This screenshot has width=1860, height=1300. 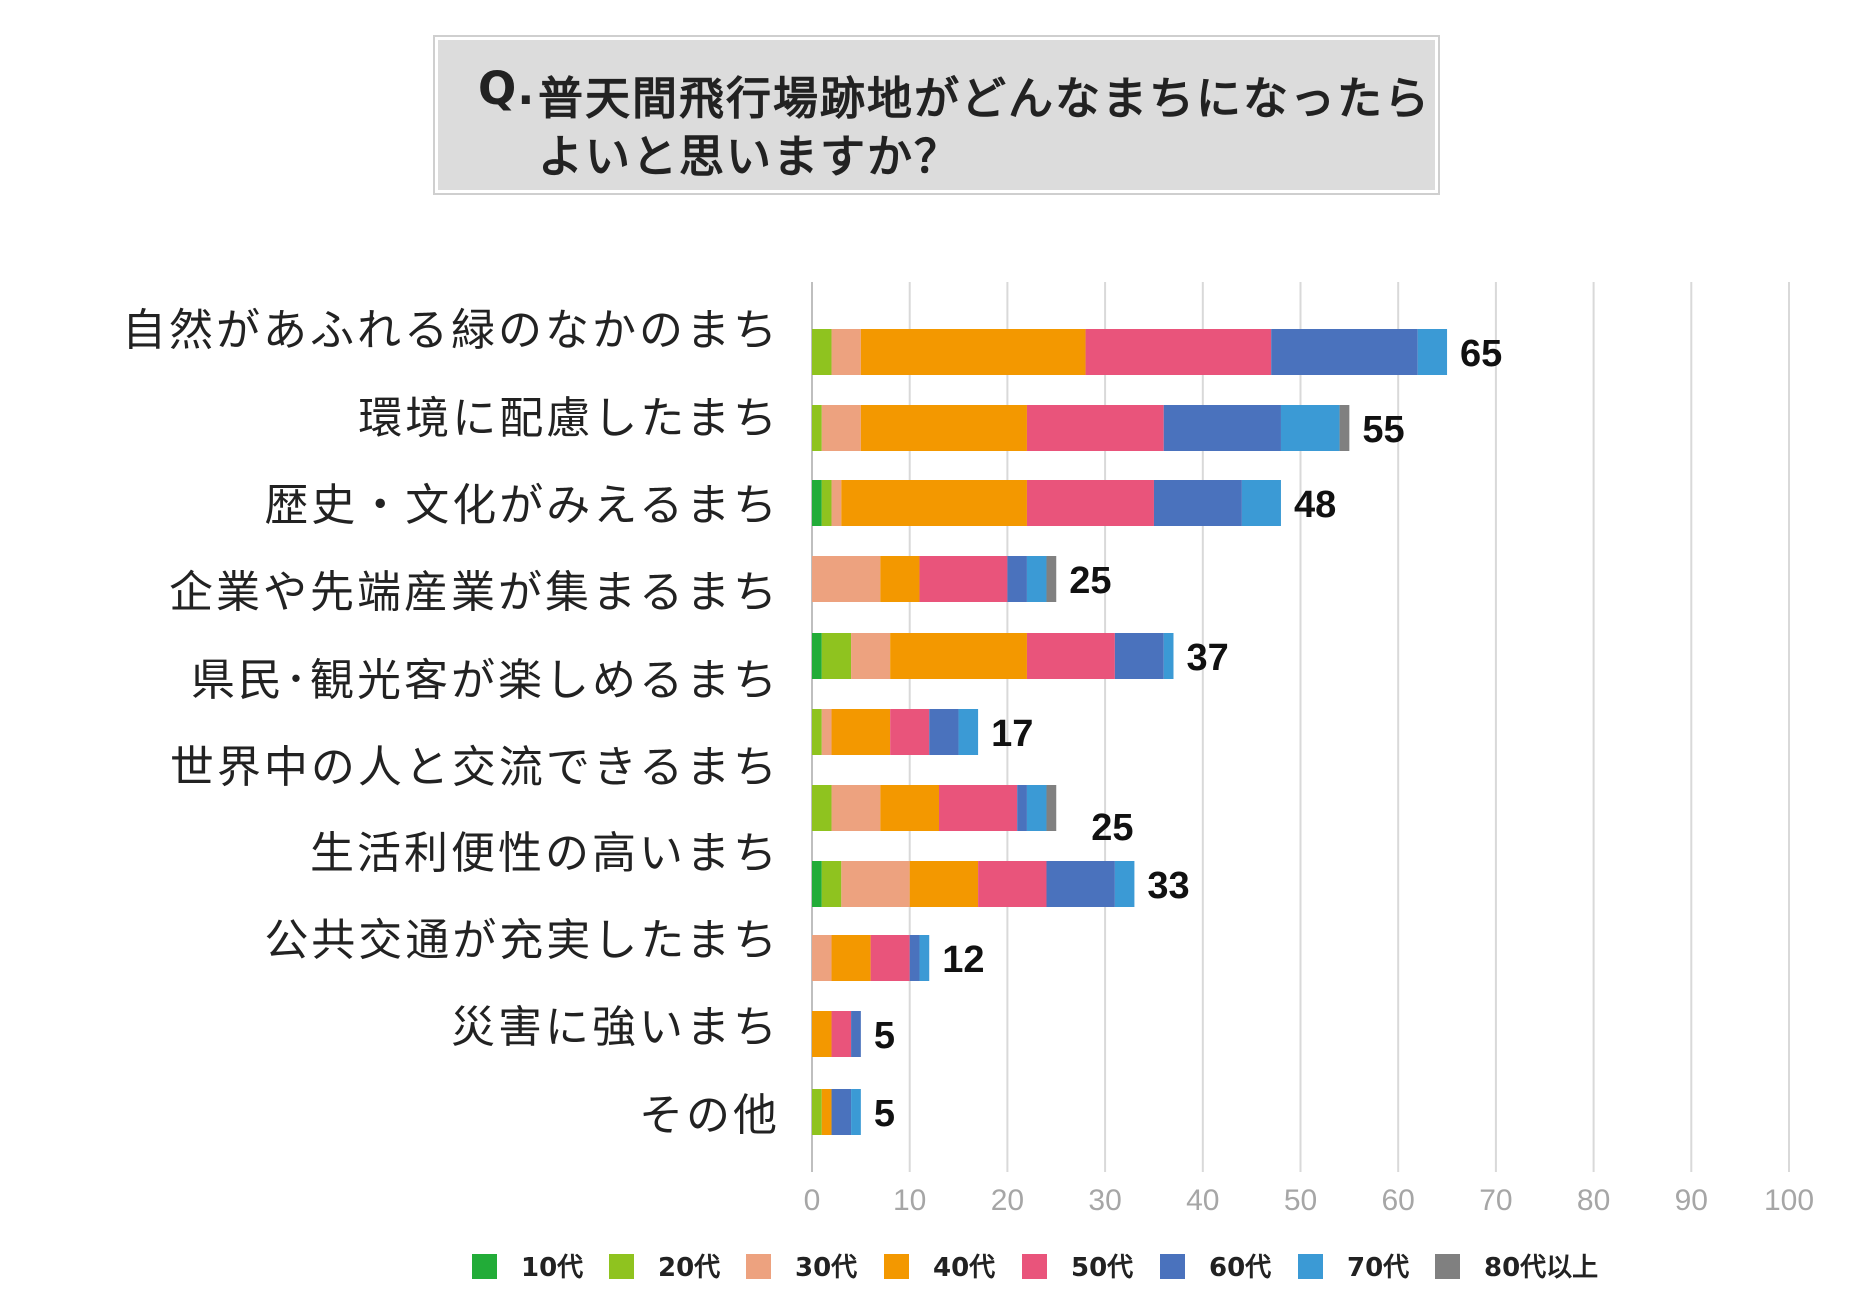 What do you see at coordinates (985, 98) in the screenshot?
I see `question-title-line-1: 普天間飛行場跡地がどんなまちになったら` at bounding box center [985, 98].